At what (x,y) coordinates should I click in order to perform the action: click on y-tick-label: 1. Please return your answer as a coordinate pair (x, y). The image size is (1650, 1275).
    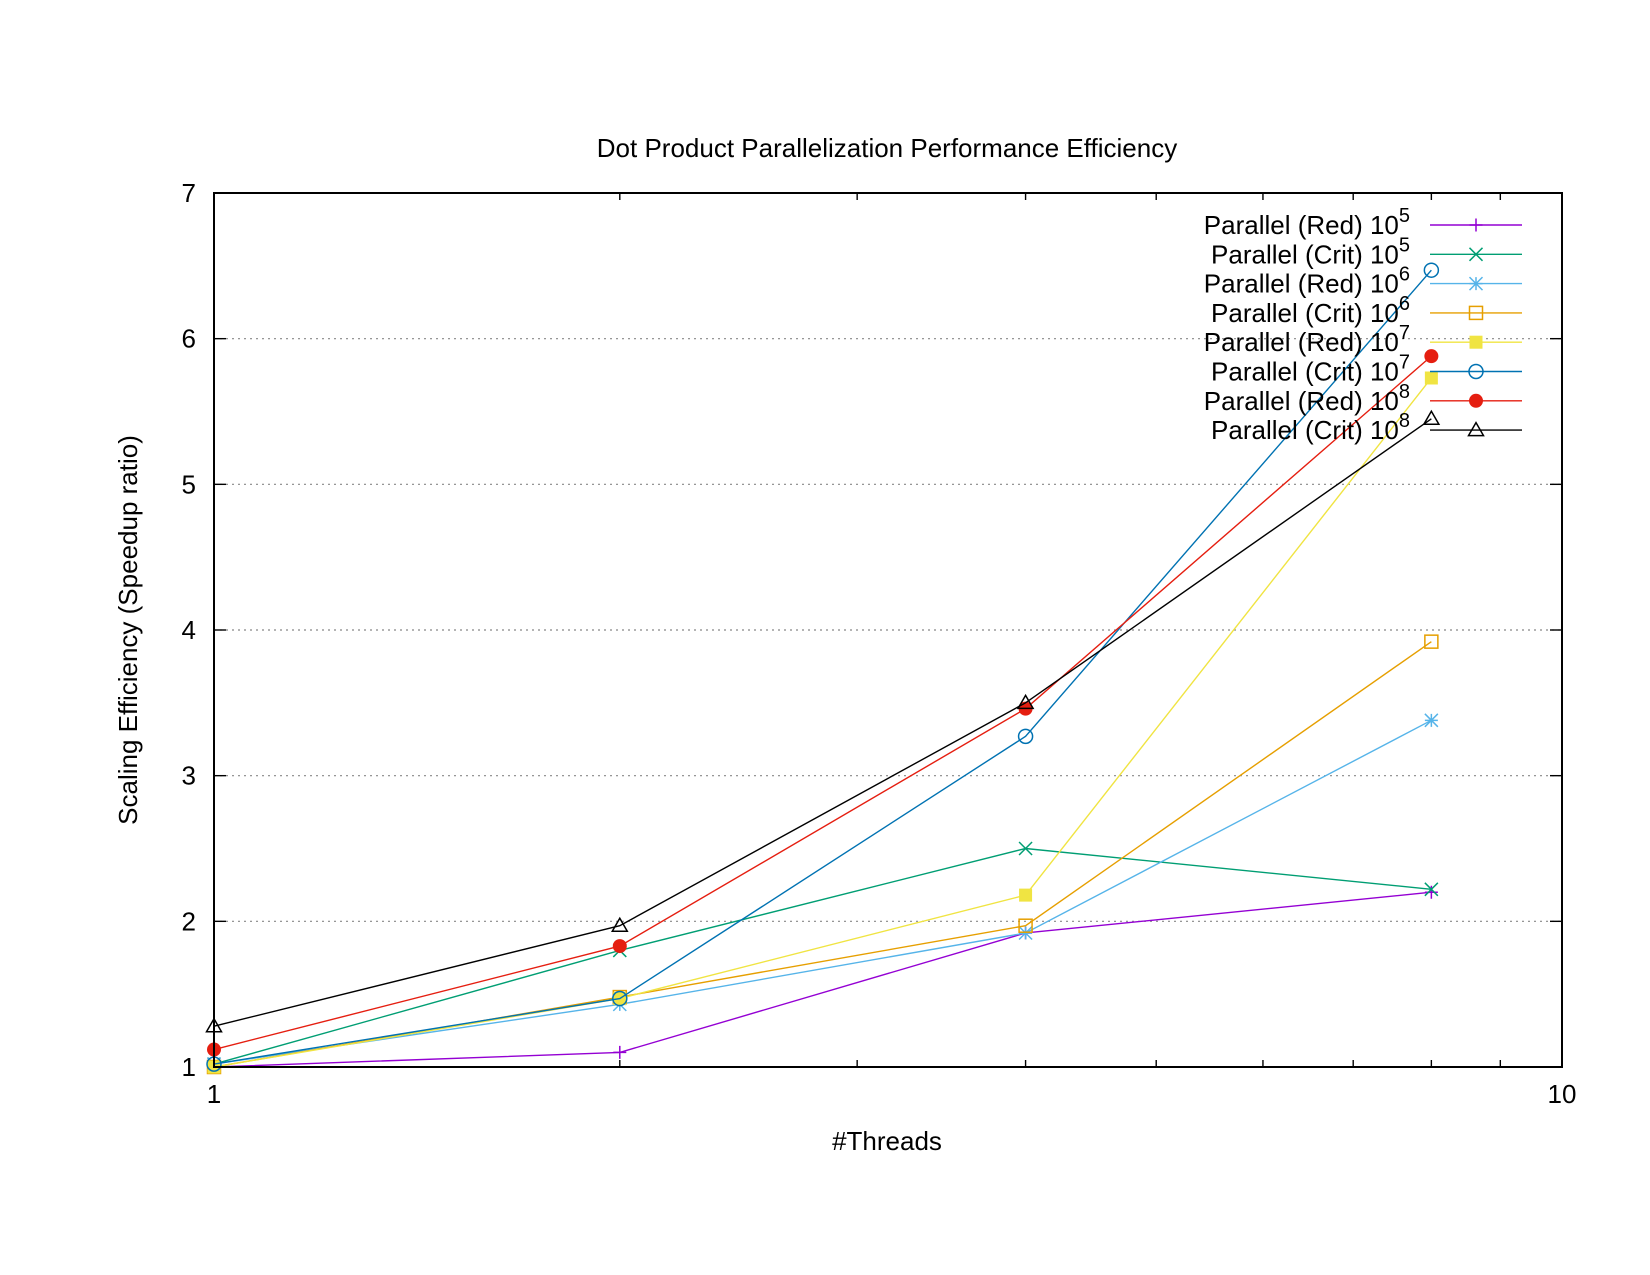
    Looking at the image, I should click on (189, 1067).